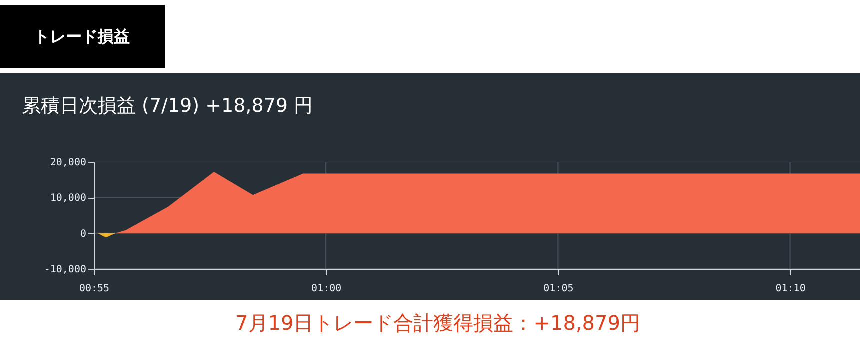 The width and height of the screenshot is (860, 344). I want to click on x-tick-label: 01:00, so click(327, 289).